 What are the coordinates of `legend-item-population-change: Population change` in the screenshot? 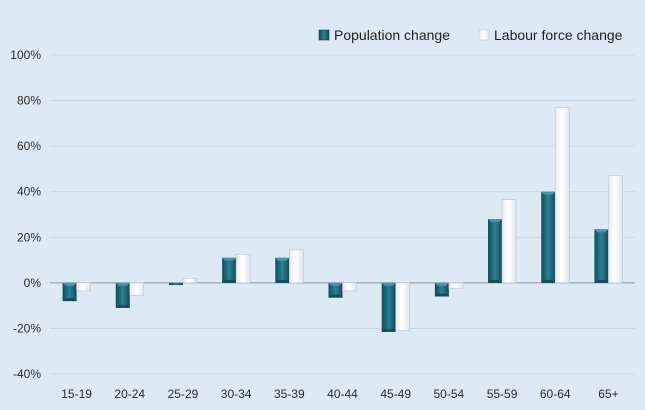 It's located at (384, 35).